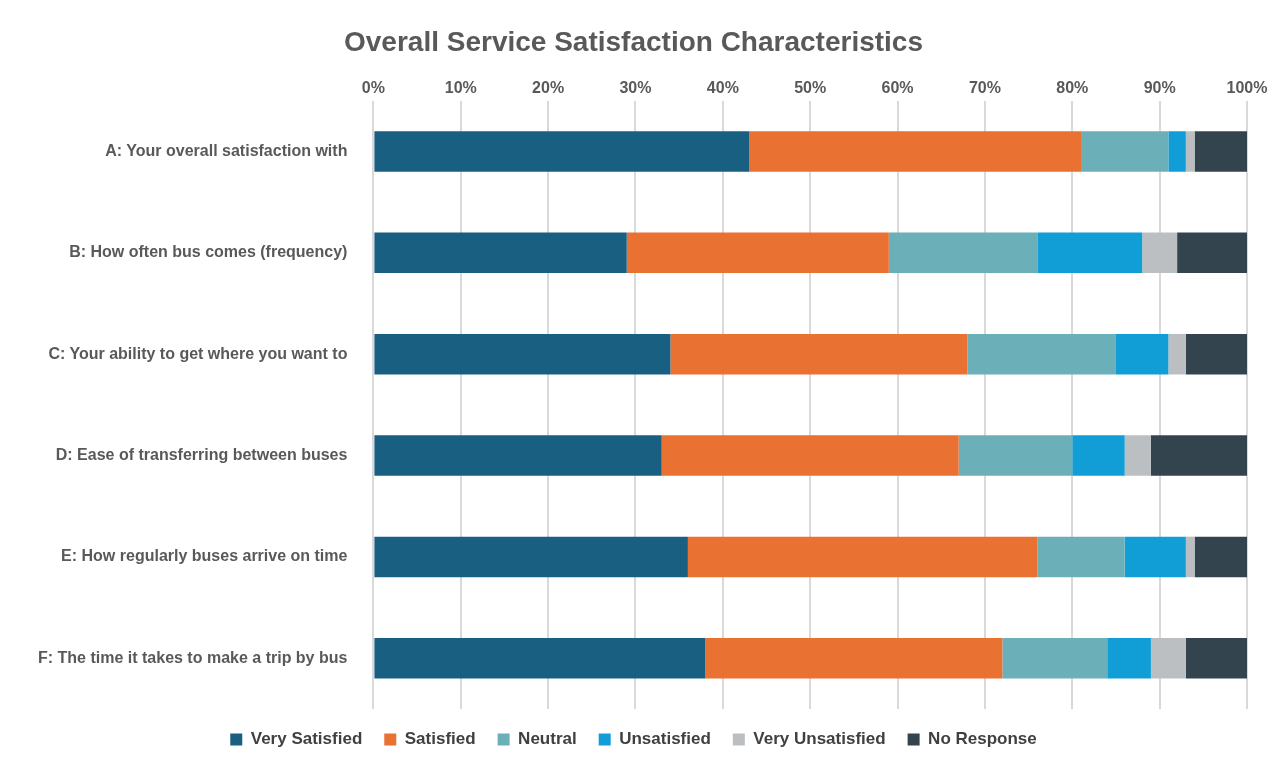 This screenshot has height=768, width=1287. Describe the element at coordinates (1072, 87) in the screenshot. I see `x-tick-label: 80%` at that location.